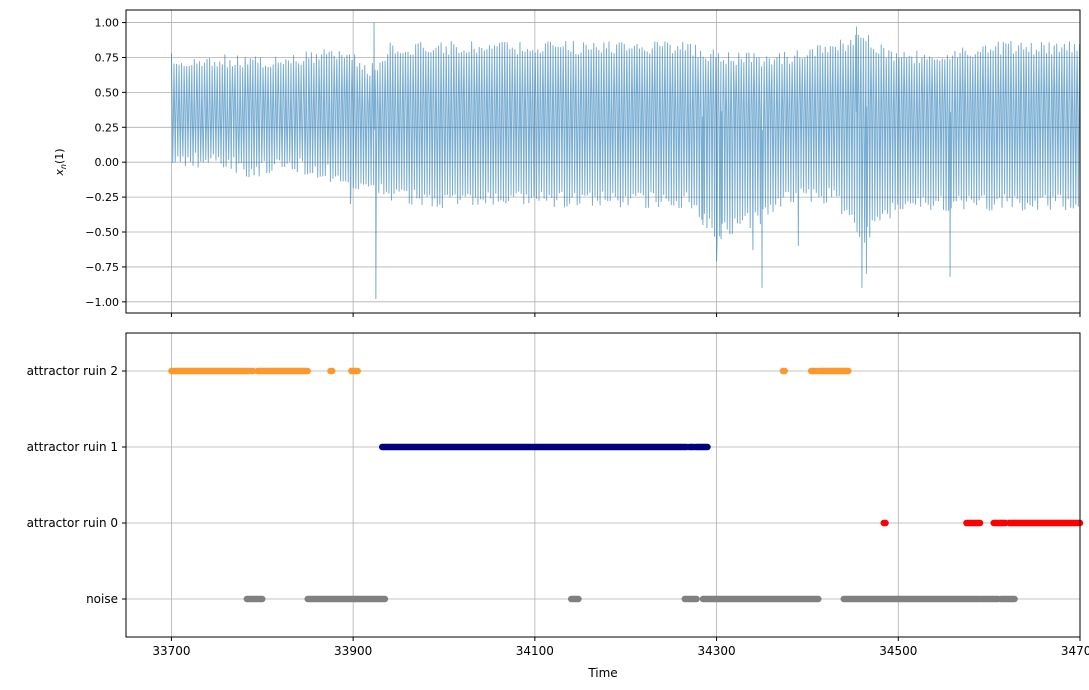  I want to click on x-axis-label: Time, so click(602, 673).